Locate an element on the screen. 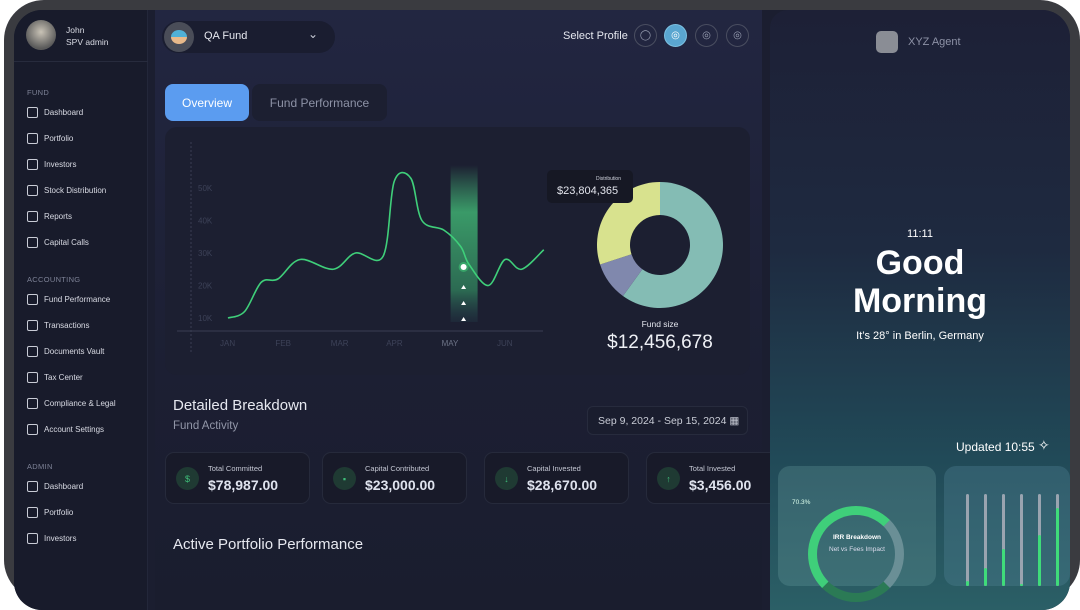  irr-percent: 70.3% is located at coordinates (801, 502).